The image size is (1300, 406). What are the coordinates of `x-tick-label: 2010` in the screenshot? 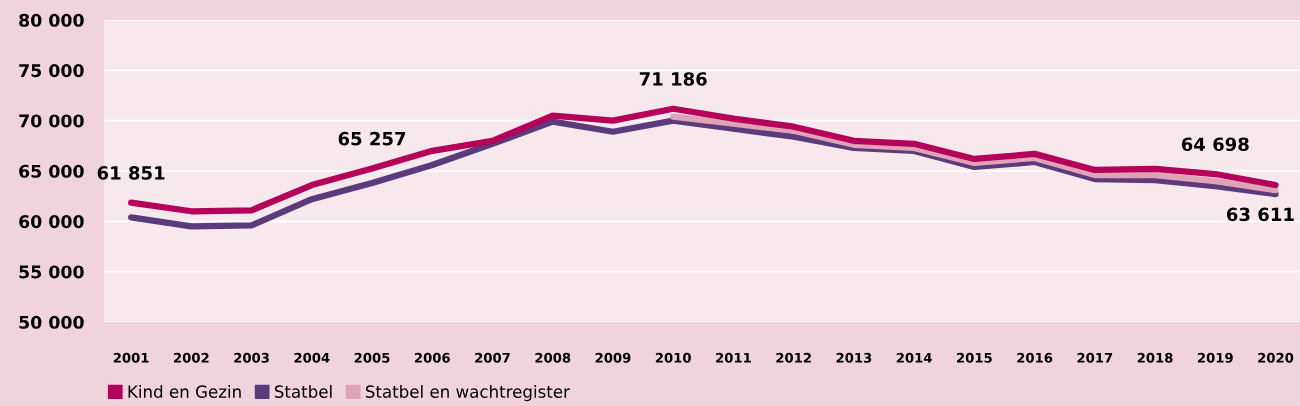 It's located at (673, 357).